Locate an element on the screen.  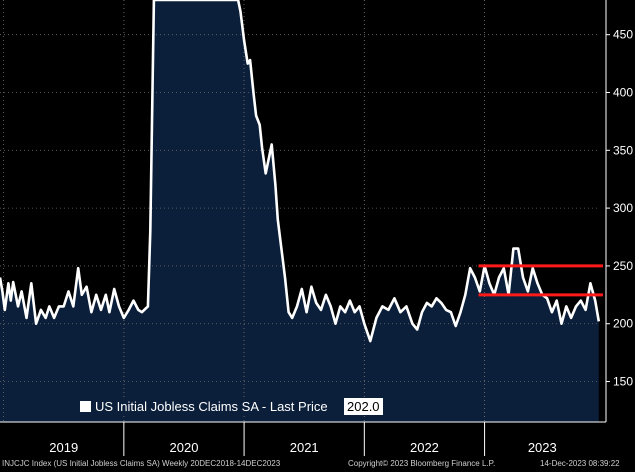
x-tick-label: 2019 is located at coordinates (63, 447).